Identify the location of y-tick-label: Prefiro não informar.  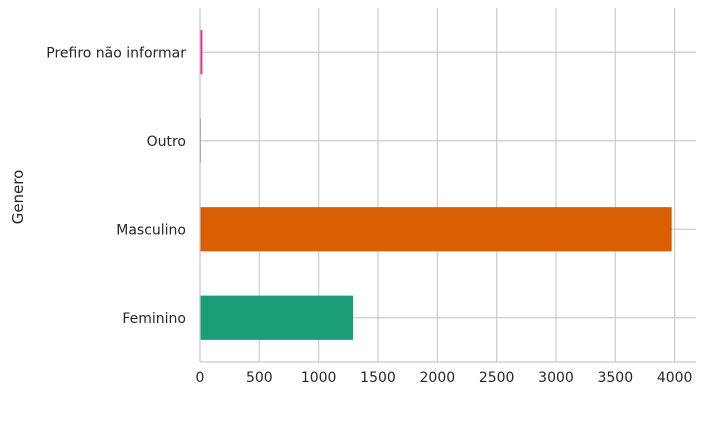
(116, 53).